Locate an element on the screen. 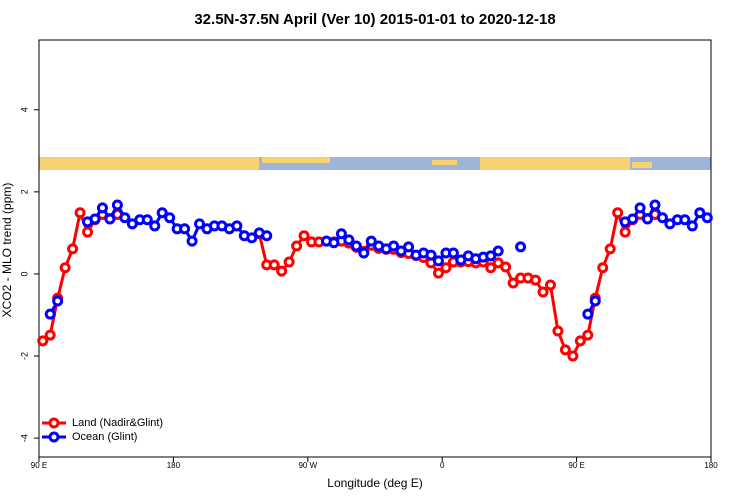 The image size is (750, 500). legend-label: Land (Nadir&Glint) is located at coordinates (117, 423).